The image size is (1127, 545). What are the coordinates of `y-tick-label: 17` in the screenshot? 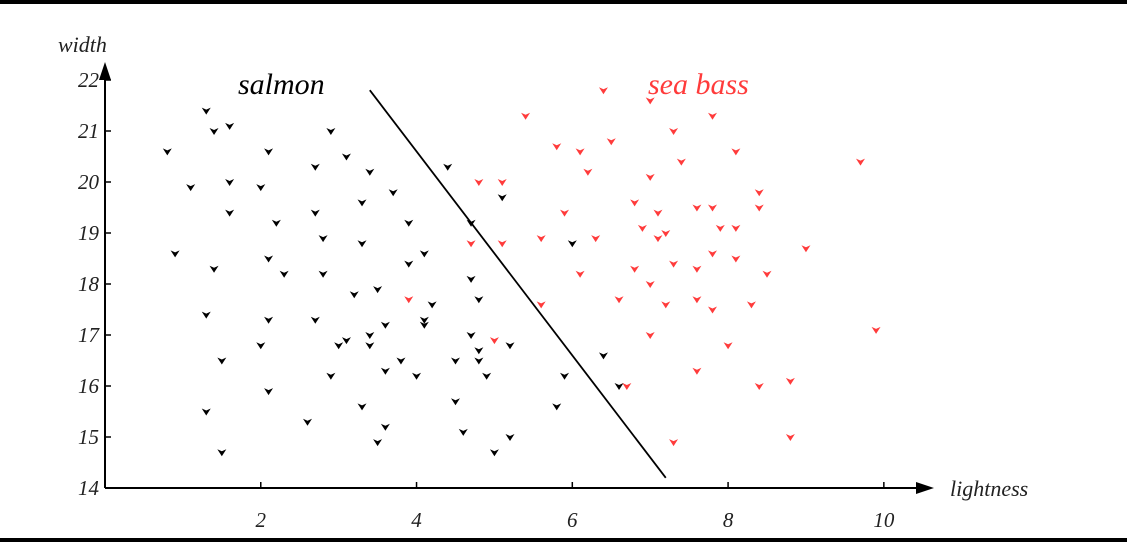 It's located at (89, 335).